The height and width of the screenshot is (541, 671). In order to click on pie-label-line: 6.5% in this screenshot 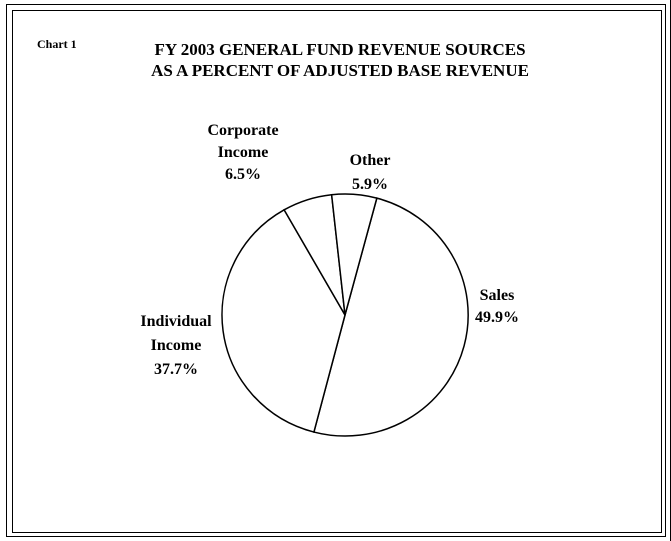, I will do `click(243, 174)`.